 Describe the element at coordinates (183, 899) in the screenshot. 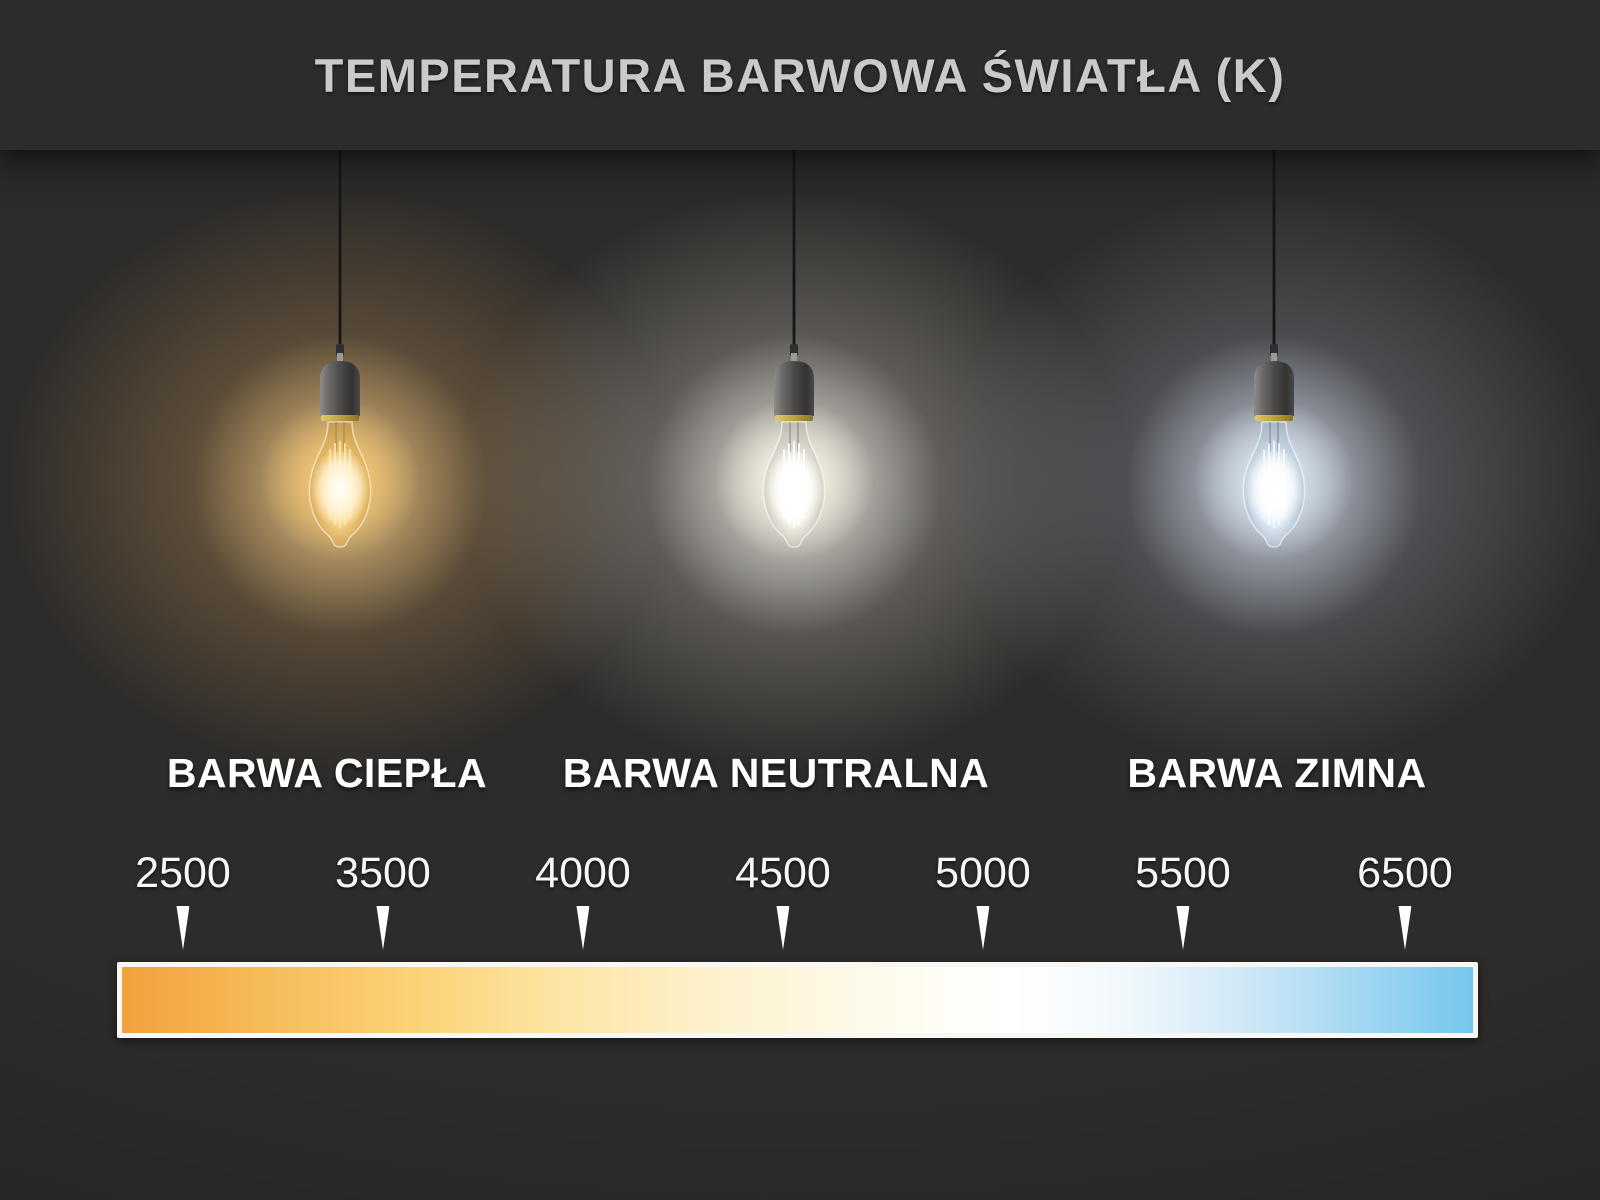

I see `scale-tick-2500: 2500` at that location.